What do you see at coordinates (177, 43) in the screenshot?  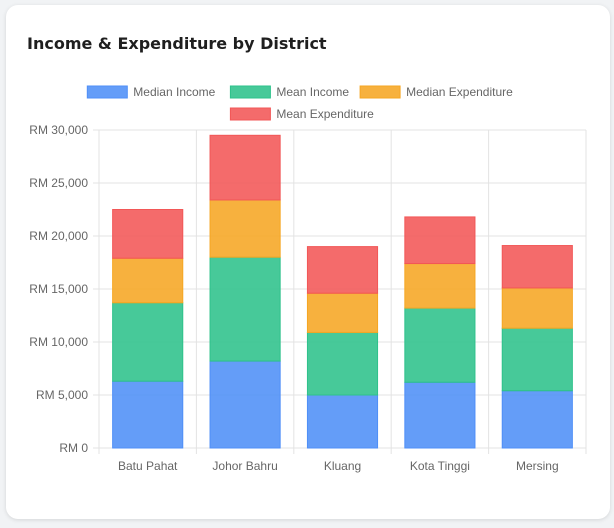 I see `card-title: Income & Expenditure by District` at bounding box center [177, 43].